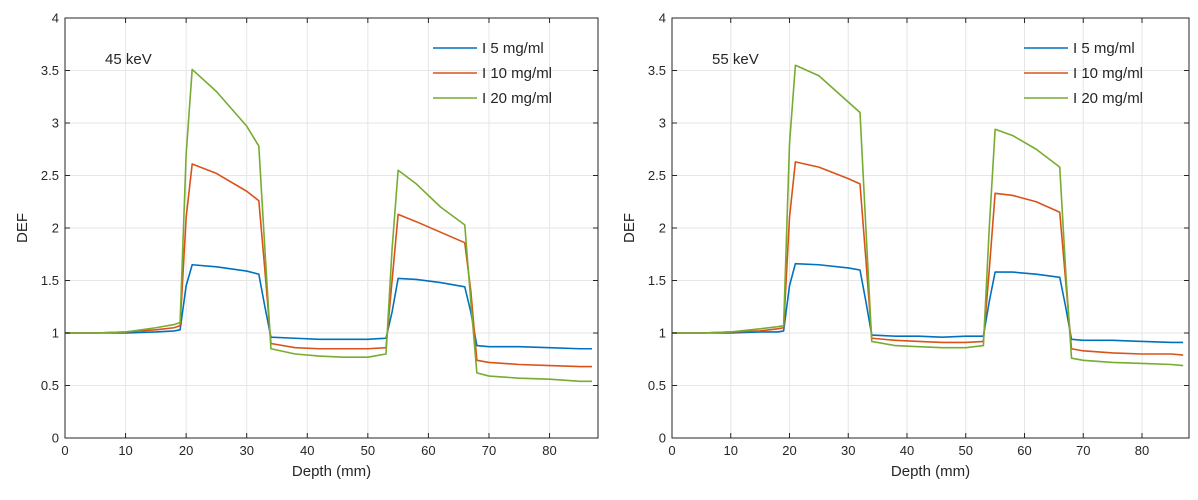 This screenshot has width=1198, height=500. I want to click on energy-annotation: 45 keV, so click(128, 59).